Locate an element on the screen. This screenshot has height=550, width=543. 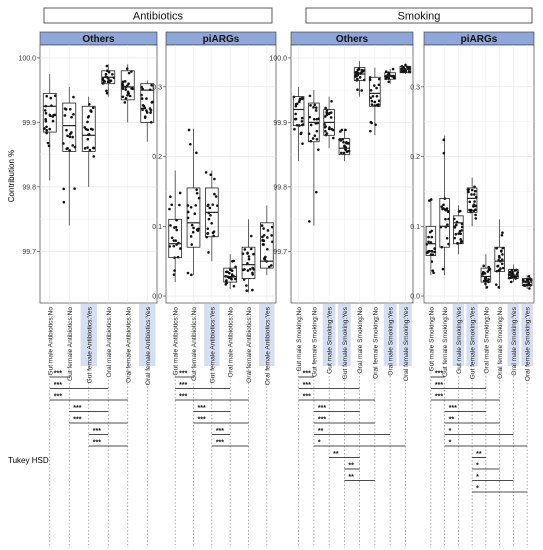
x-category-label: Oral female Antibiotics:No is located at coordinates (128, 345).